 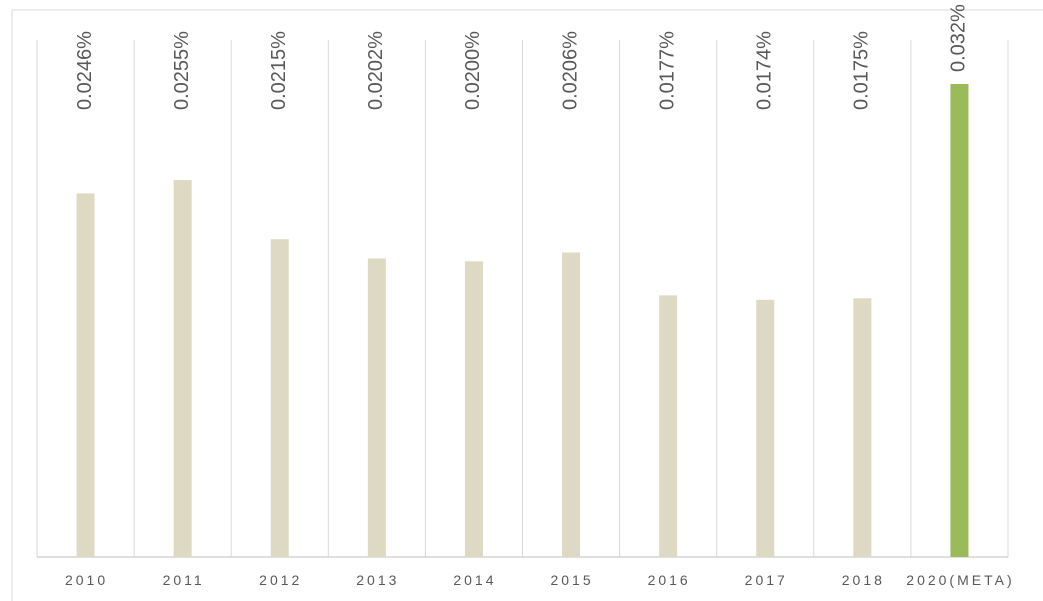 What do you see at coordinates (280, 580) in the screenshot?
I see `x-tick-label: 2012` at bounding box center [280, 580].